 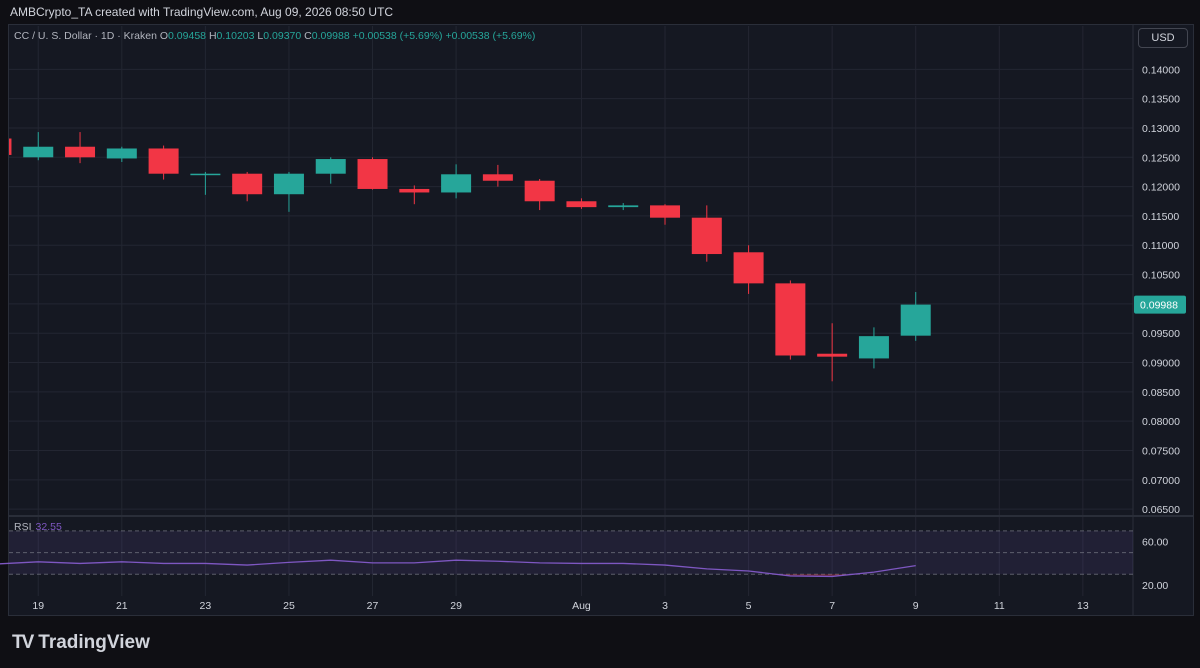 I want to click on high-label: H, so click(x=212, y=36).